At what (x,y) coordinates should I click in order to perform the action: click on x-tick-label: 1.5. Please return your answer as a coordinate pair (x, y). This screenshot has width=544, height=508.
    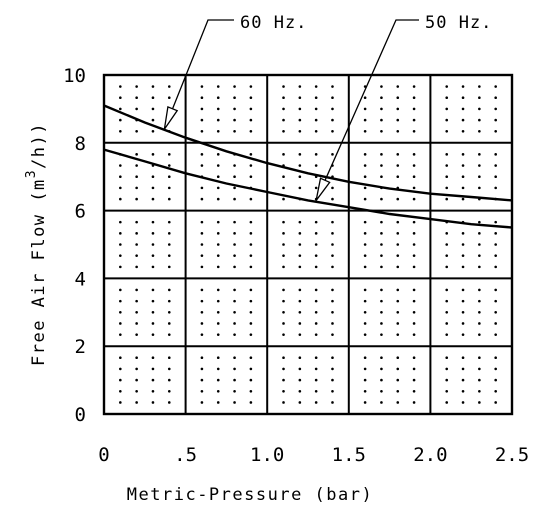
    Looking at the image, I should click on (349, 455).